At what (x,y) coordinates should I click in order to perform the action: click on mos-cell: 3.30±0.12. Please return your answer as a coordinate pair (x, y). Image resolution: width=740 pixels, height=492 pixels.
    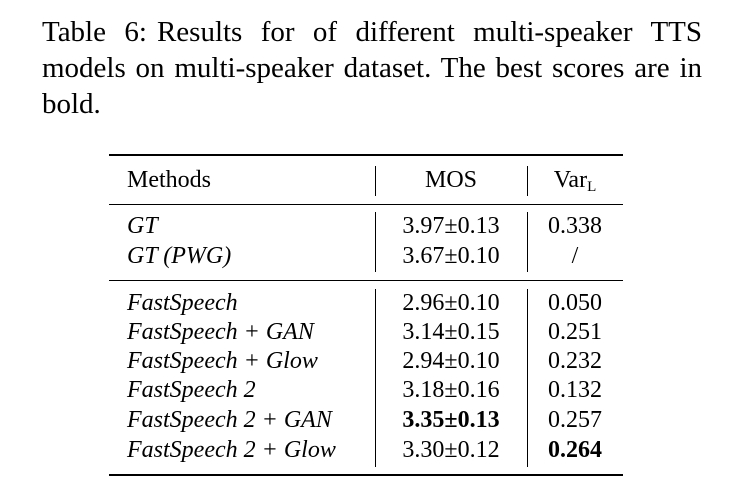
    Looking at the image, I should click on (451, 450).